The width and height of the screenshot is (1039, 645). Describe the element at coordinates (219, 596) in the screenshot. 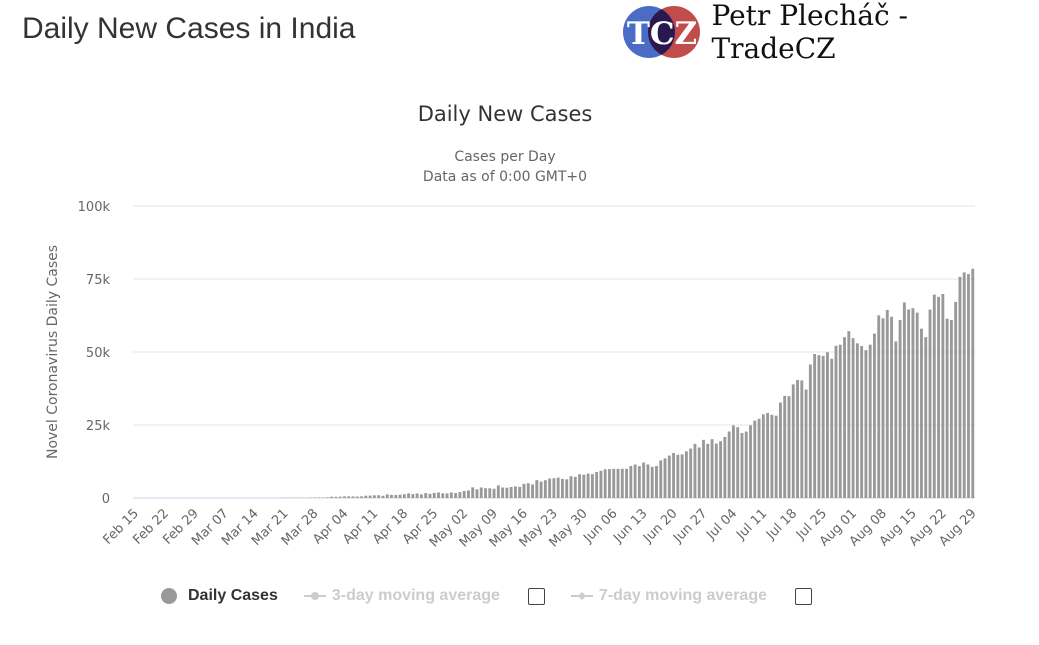

I see `legend-daily-cases: Daily Cases` at that location.